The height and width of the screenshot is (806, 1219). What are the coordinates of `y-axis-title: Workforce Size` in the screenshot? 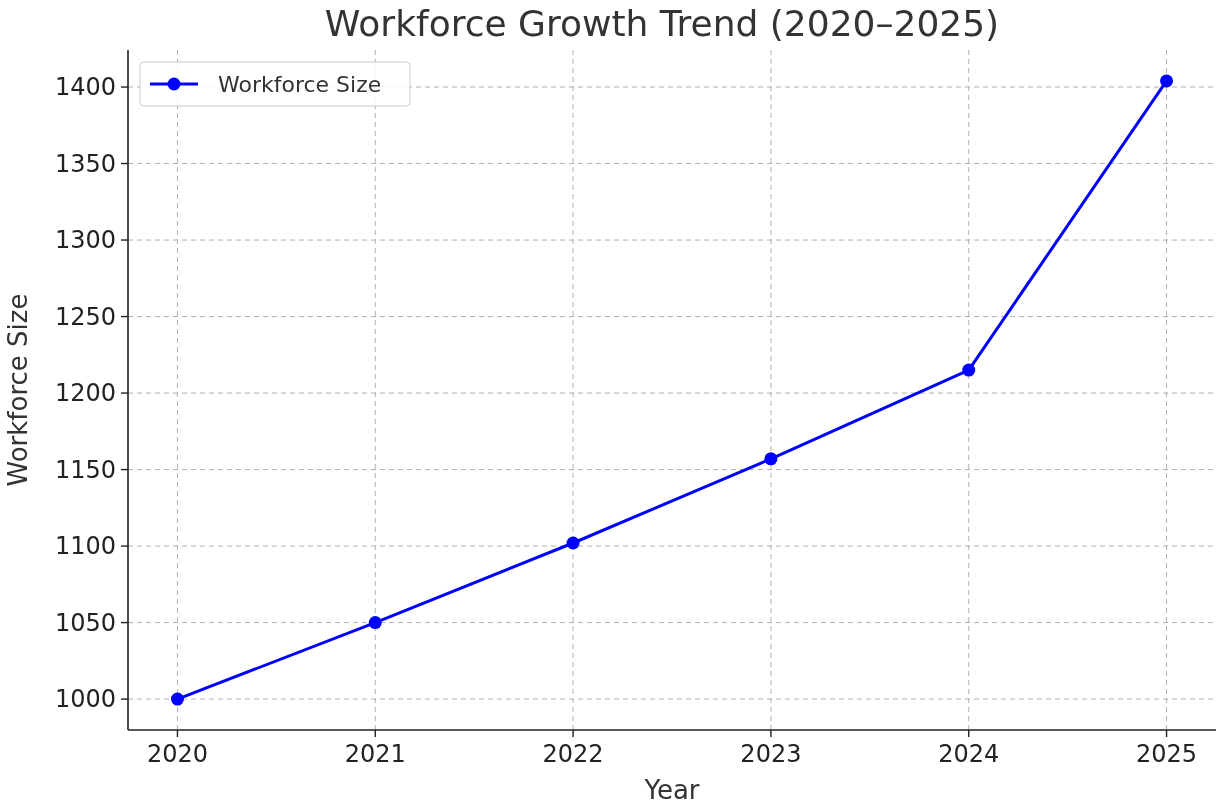 It's located at (18, 390).